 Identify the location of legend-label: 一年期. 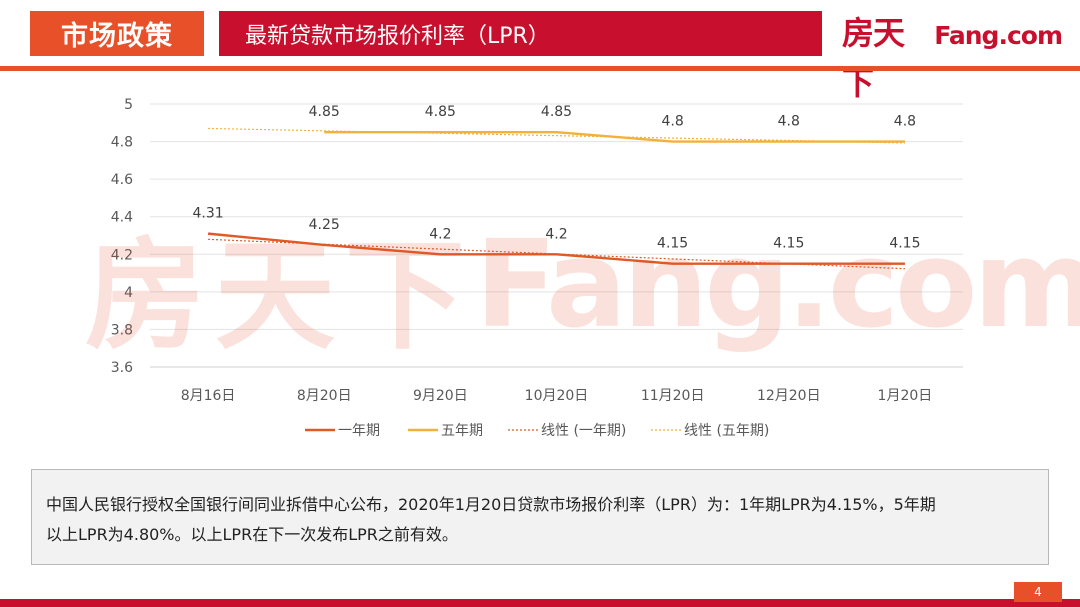
(359, 431).